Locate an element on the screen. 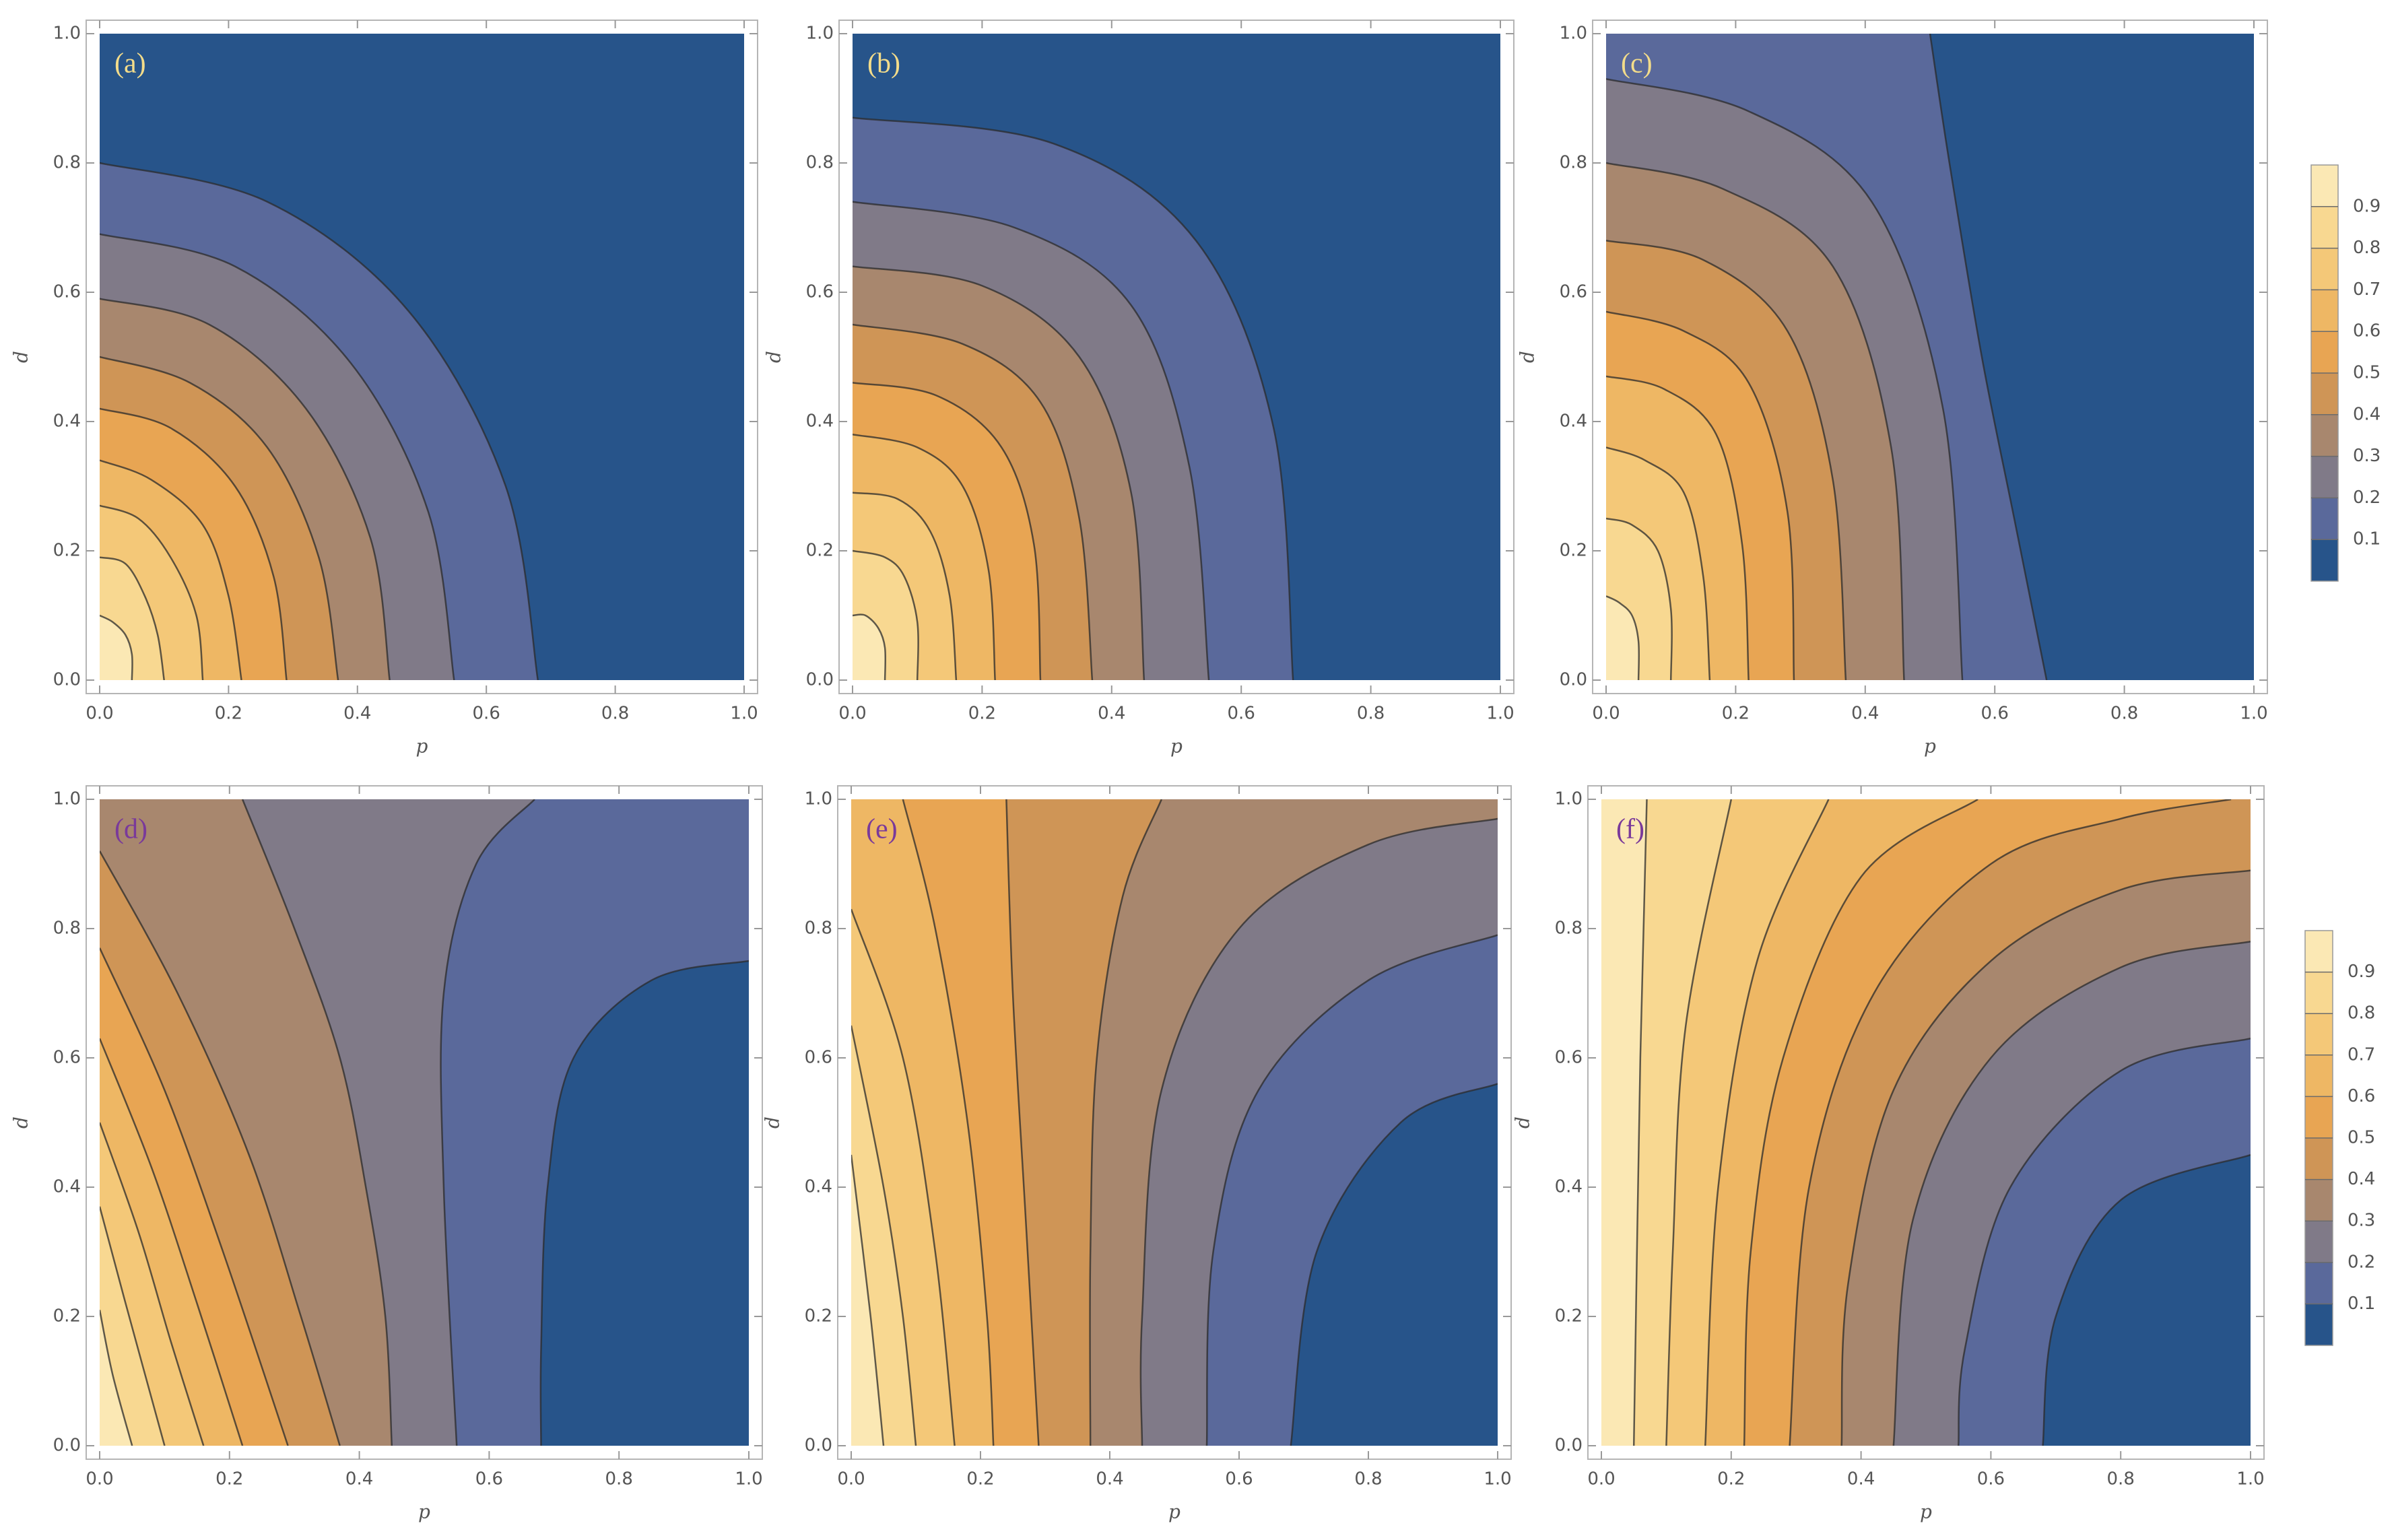 The width and height of the screenshot is (2396, 1540). panel-label: (d) is located at coordinates (130, 829).